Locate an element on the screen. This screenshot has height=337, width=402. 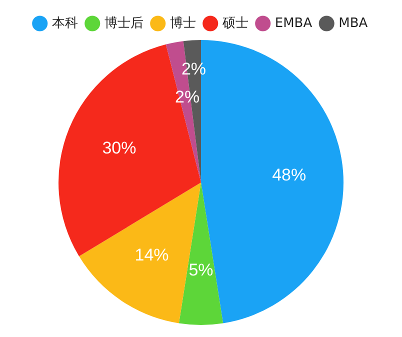
legend-label: MBA is located at coordinates (353, 23).